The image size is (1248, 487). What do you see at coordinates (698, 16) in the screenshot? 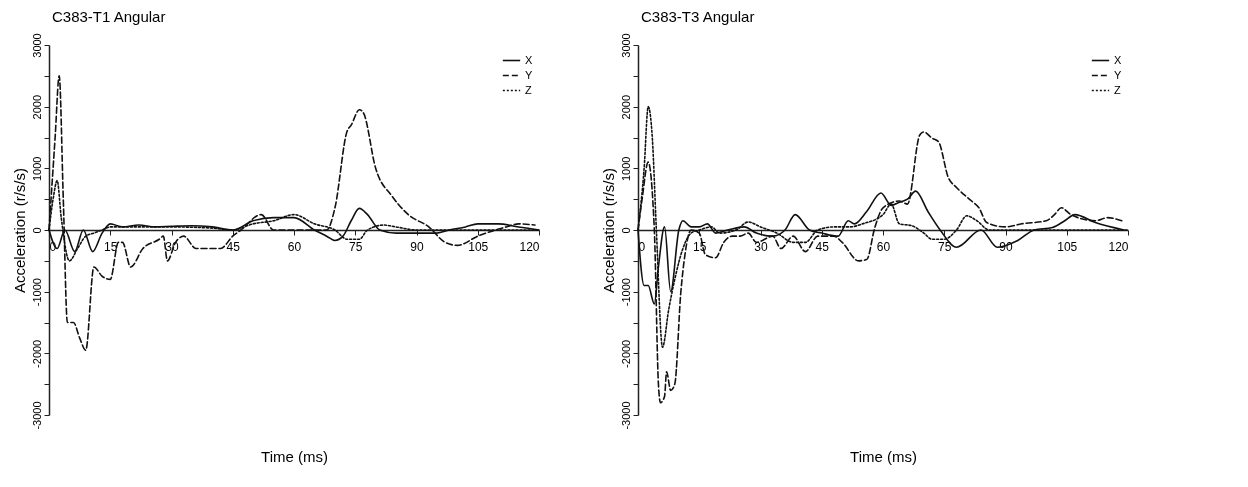
I see `chart-title: C383-T3 Angular` at bounding box center [698, 16].